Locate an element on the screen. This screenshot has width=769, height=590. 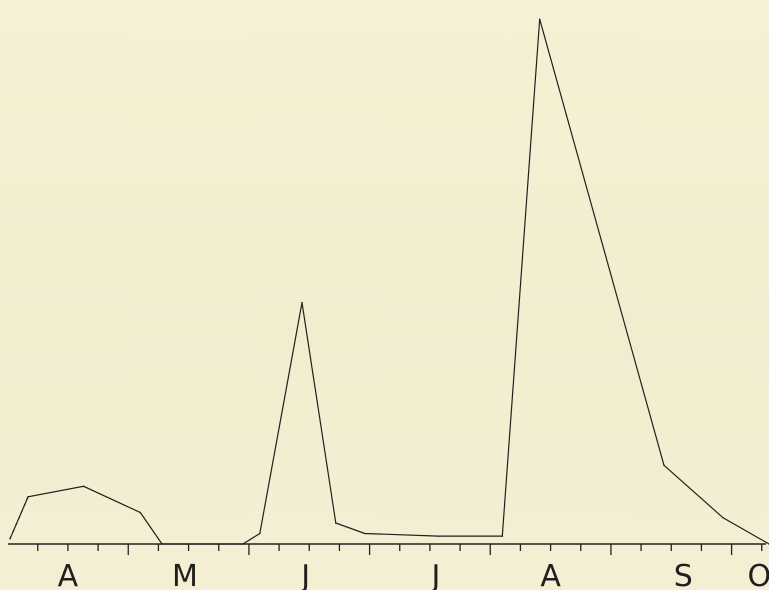
x-axis is located at coordinates (387, 549).